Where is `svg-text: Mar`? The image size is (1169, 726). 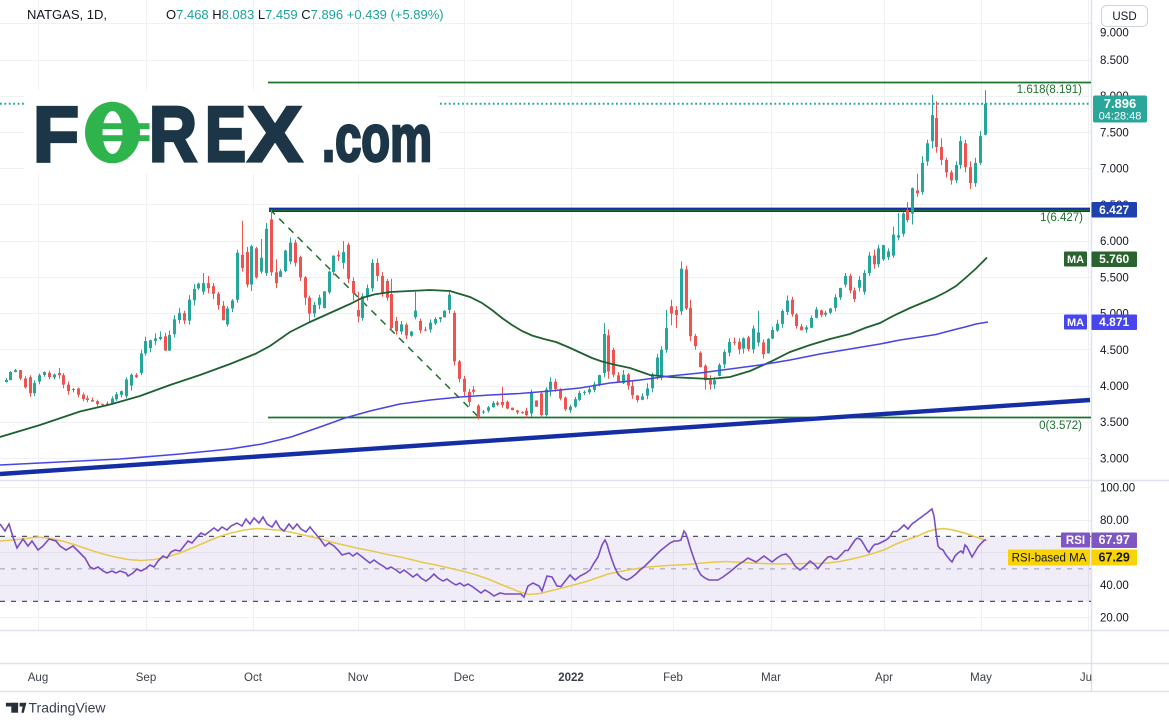 svg-text: Mar is located at coordinates (771, 678).